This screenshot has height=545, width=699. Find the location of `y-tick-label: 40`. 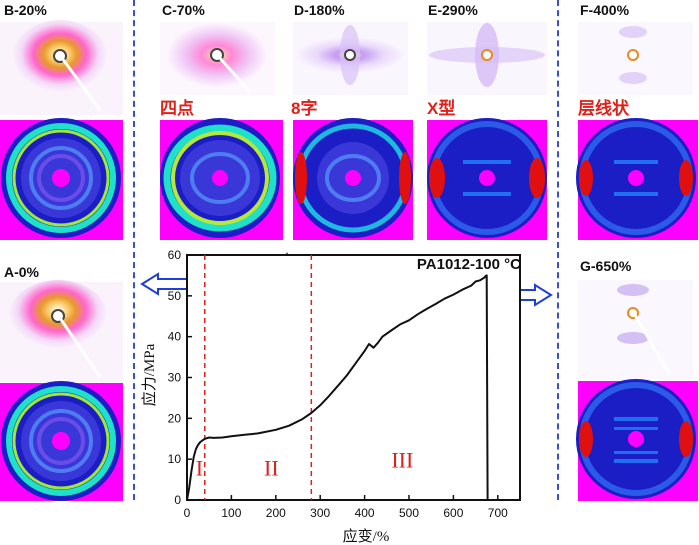

y-tick-label: 40 is located at coordinates (175, 337).